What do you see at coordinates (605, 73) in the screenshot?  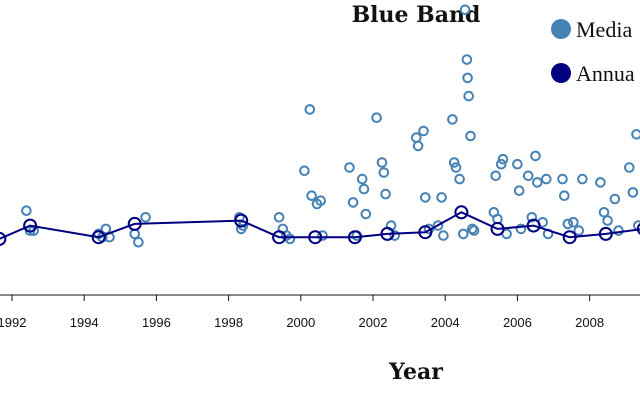 I see `legend-annual-label: Annua` at bounding box center [605, 73].